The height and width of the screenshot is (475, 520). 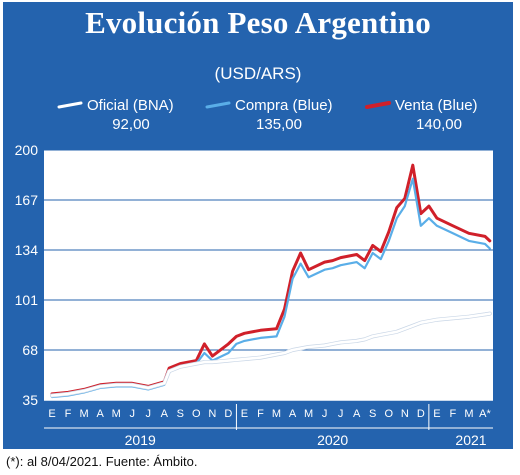 What do you see at coordinates (258, 73) in the screenshot?
I see `chart-subtitle: (USD/ARS)` at bounding box center [258, 73].